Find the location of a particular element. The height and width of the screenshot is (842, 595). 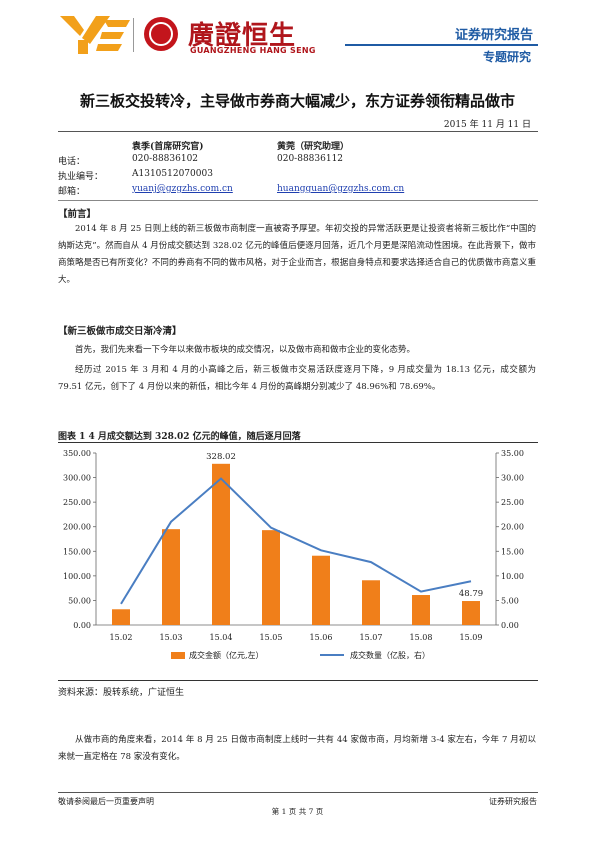

report-type: 证券研究报告 is located at coordinates (493, 35).